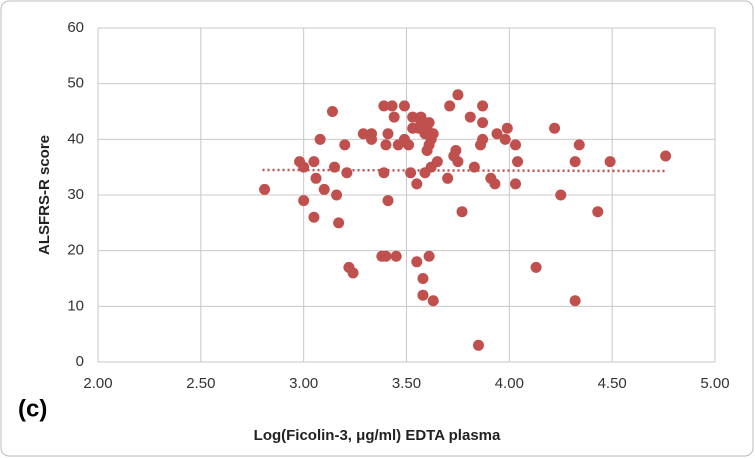 The image size is (755, 458). What do you see at coordinates (406, 383) in the screenshot?
I see `x-tick-label: 3.50` at bounding box center [406, 383].